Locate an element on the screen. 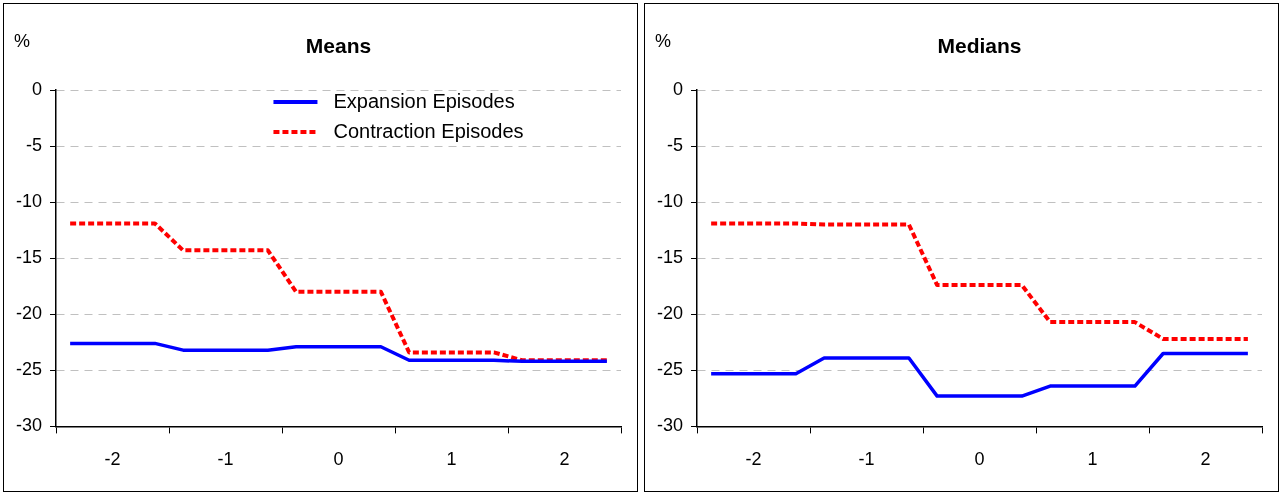  chart-title: Medians is located at coordinates (979, 45).